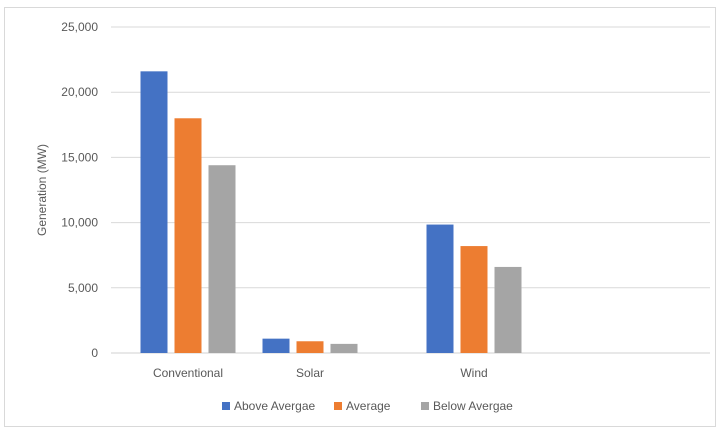 This screenshot has width=720, height=429. Describe the element at coordinates (310, 373) in the screenshot. I see `x-category-label: Solar` at that location.